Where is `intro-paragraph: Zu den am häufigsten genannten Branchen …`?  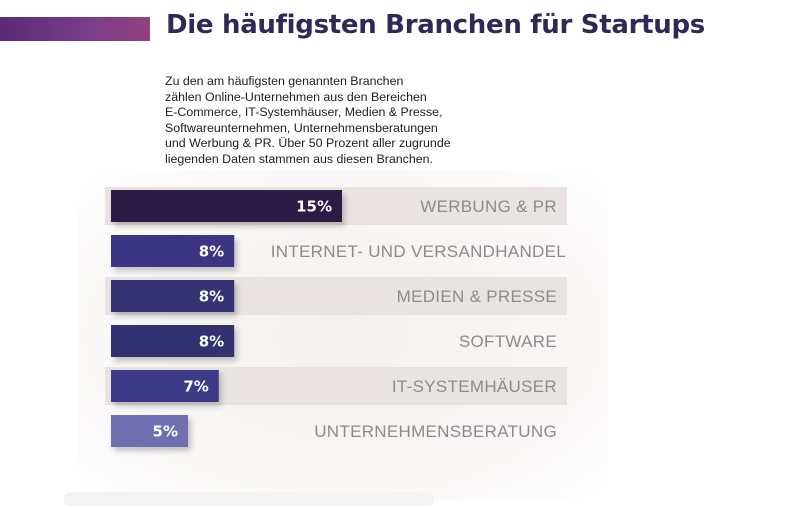
intro-paragraph: Zu den am häufigsten genannten Branchen … is located at coordinates (308, 120).